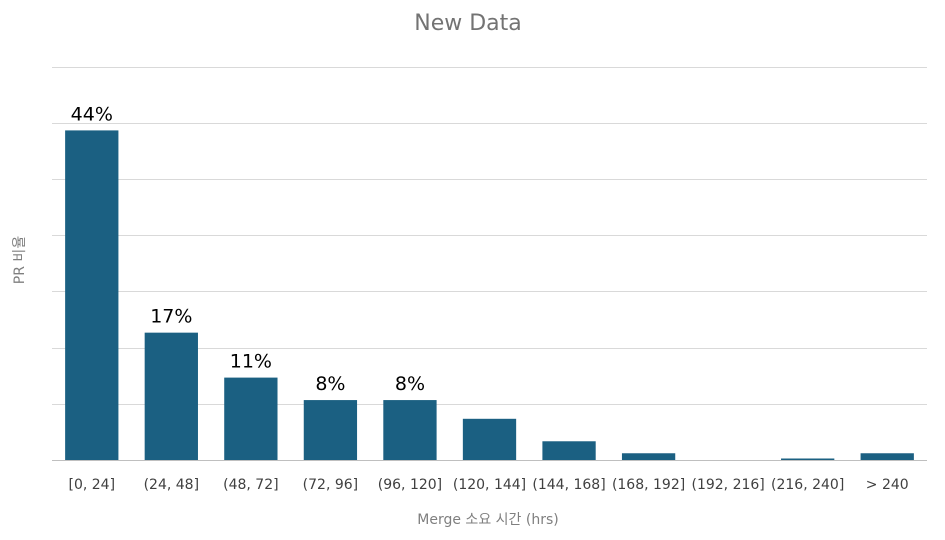 This screenshot has height=540, width=945. What do you see at coordinates (171, 485) in the screenshot?
I see `x-tick-label: (24, 48]` at bounding box center [171, 485].